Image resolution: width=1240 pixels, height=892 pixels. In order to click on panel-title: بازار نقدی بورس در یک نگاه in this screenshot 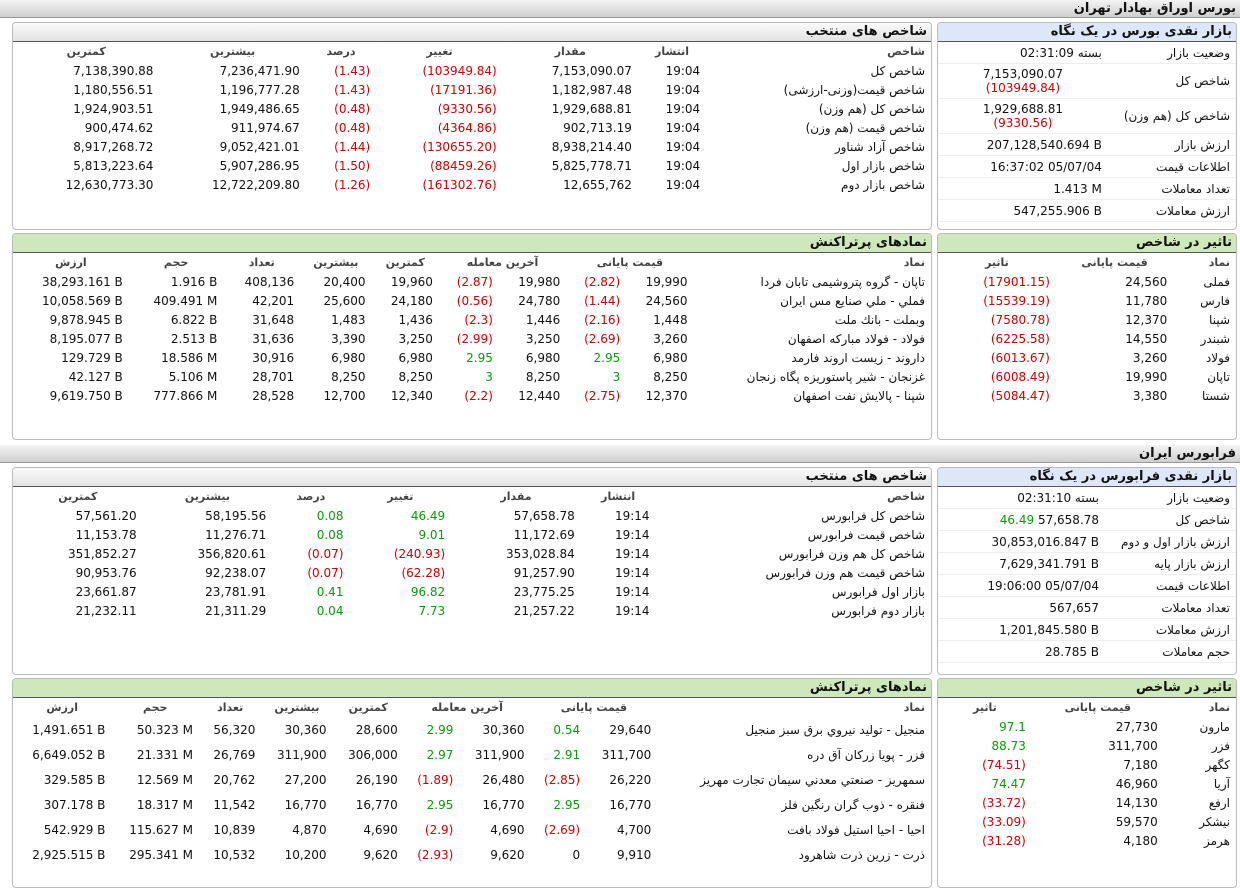, I will do `click(1087, 32)`.